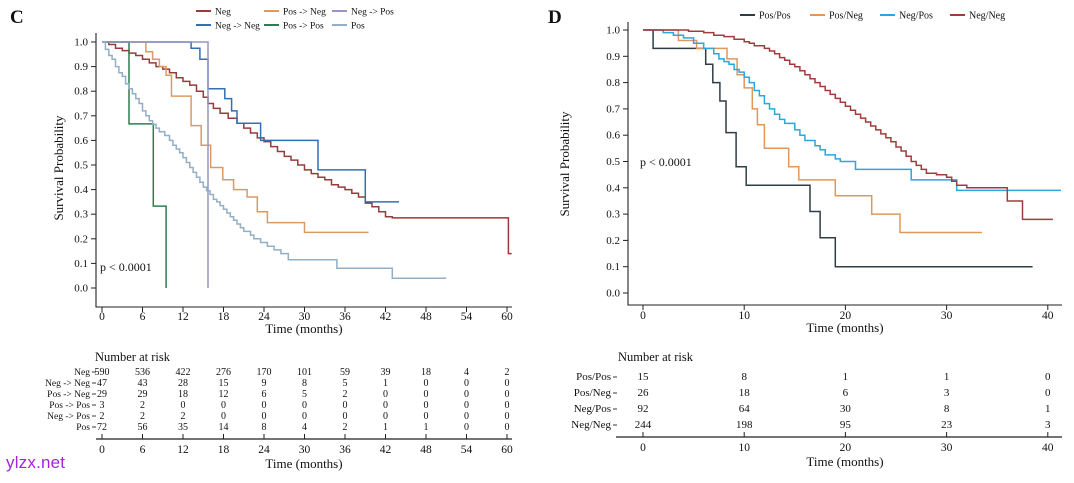 This screenshot has height=483, width=1074. Describe the element at coordinates (303, 328) in the screenshot. I see `panel-c-x-axis-title: Time (months)` at that location.